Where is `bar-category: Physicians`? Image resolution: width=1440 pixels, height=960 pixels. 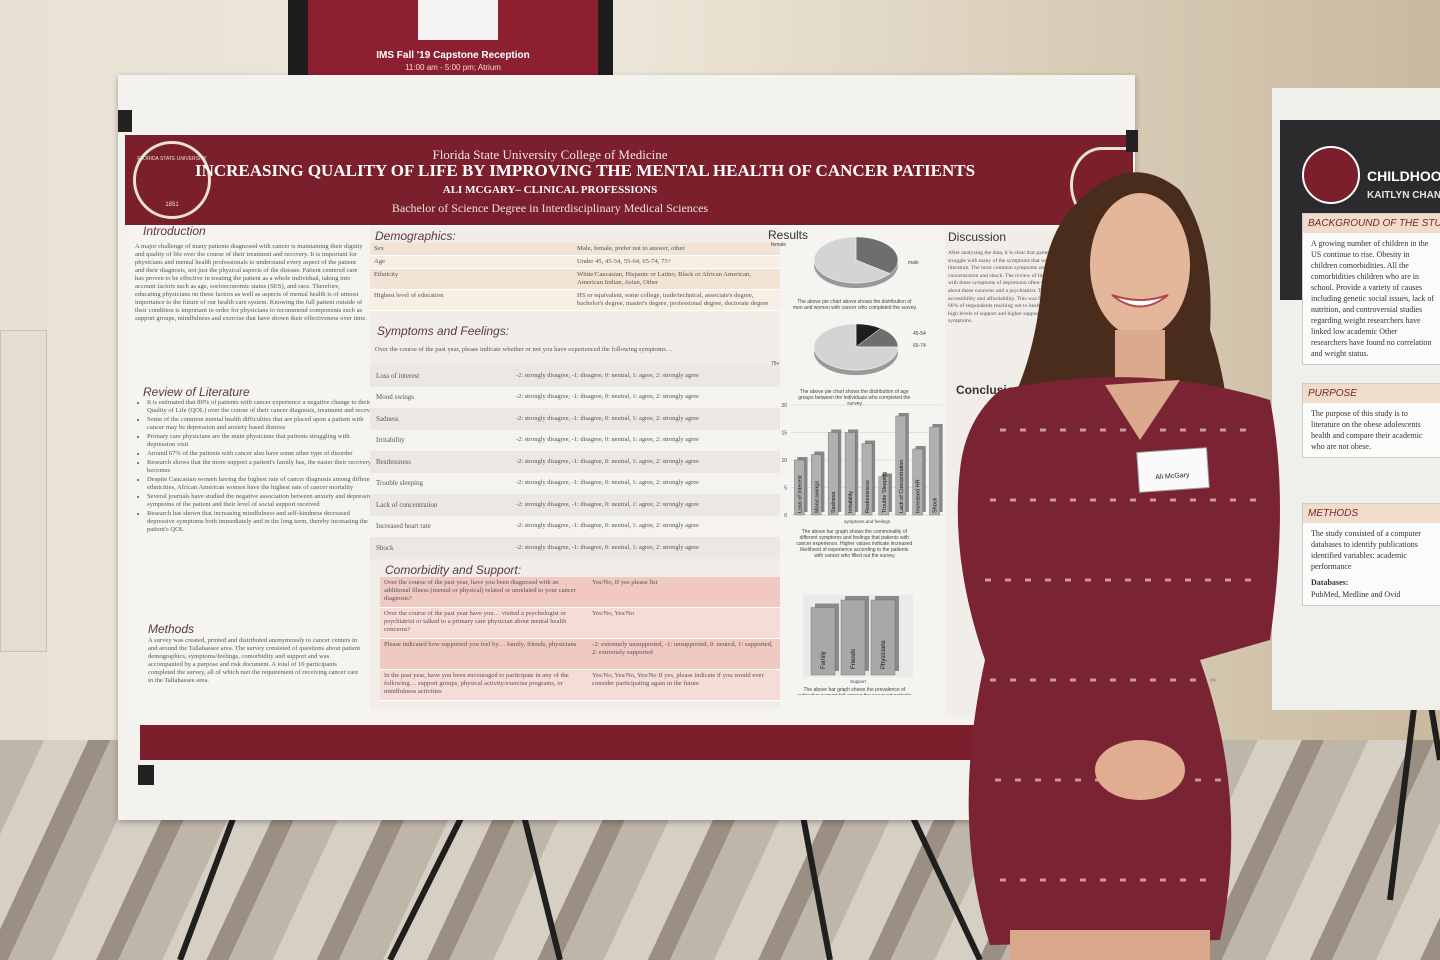 bar-category: Physicians is located at coordinates (884, 654).